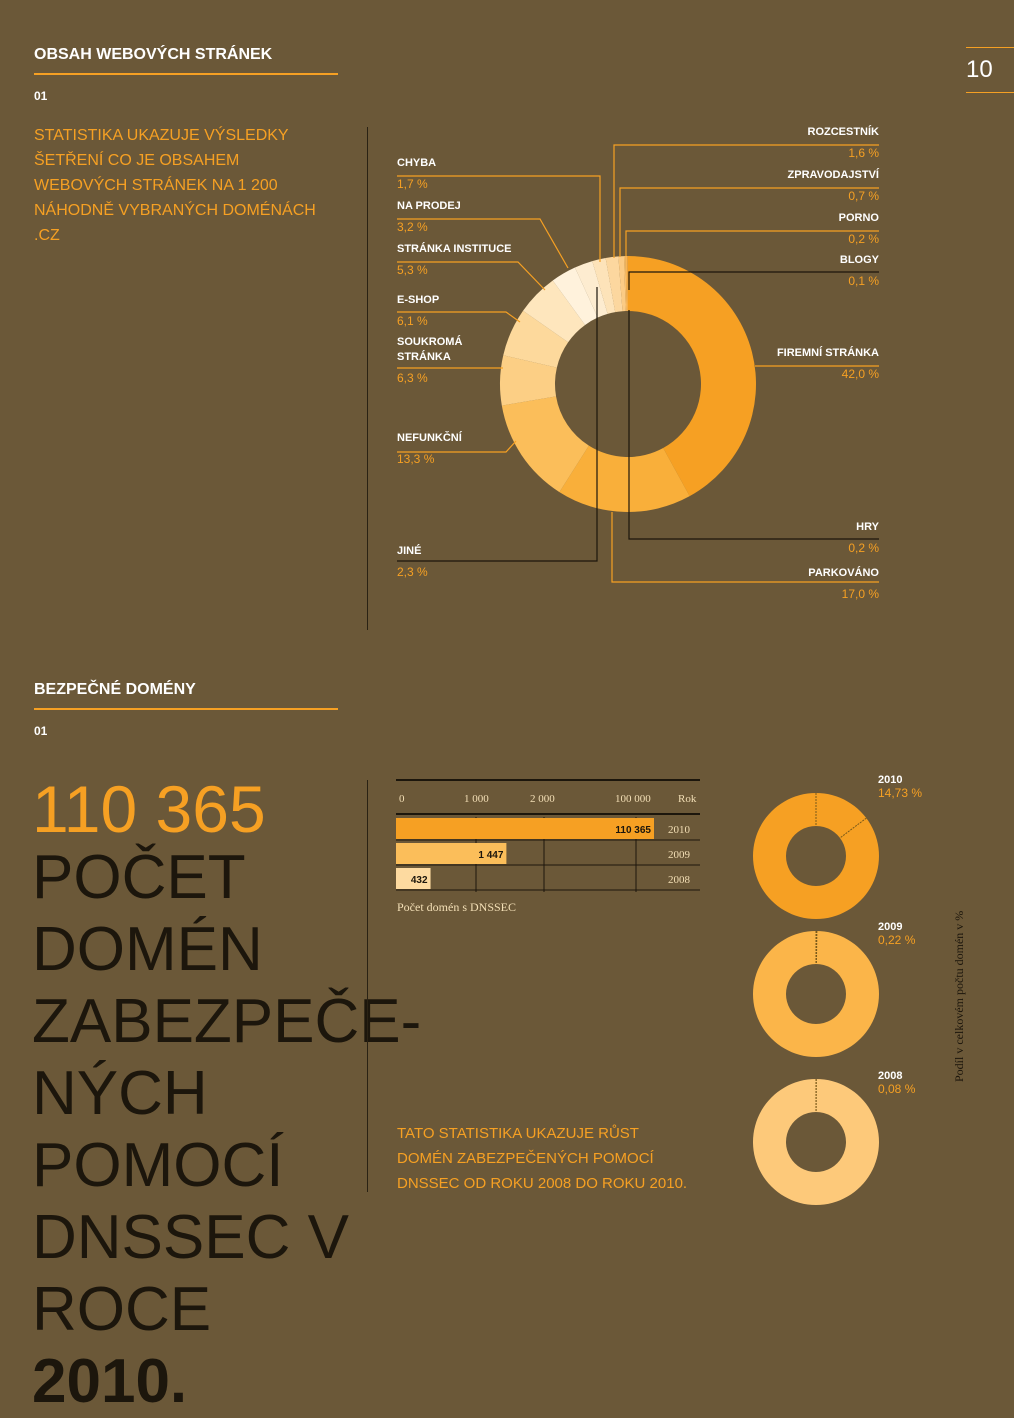 This screenshot has width=1014, height=1418. What do you see at coordinates (900, 787) in the screenshot?
I see `ring-label-2010: 2010 14,73 %` at bounding box center [900, 787].